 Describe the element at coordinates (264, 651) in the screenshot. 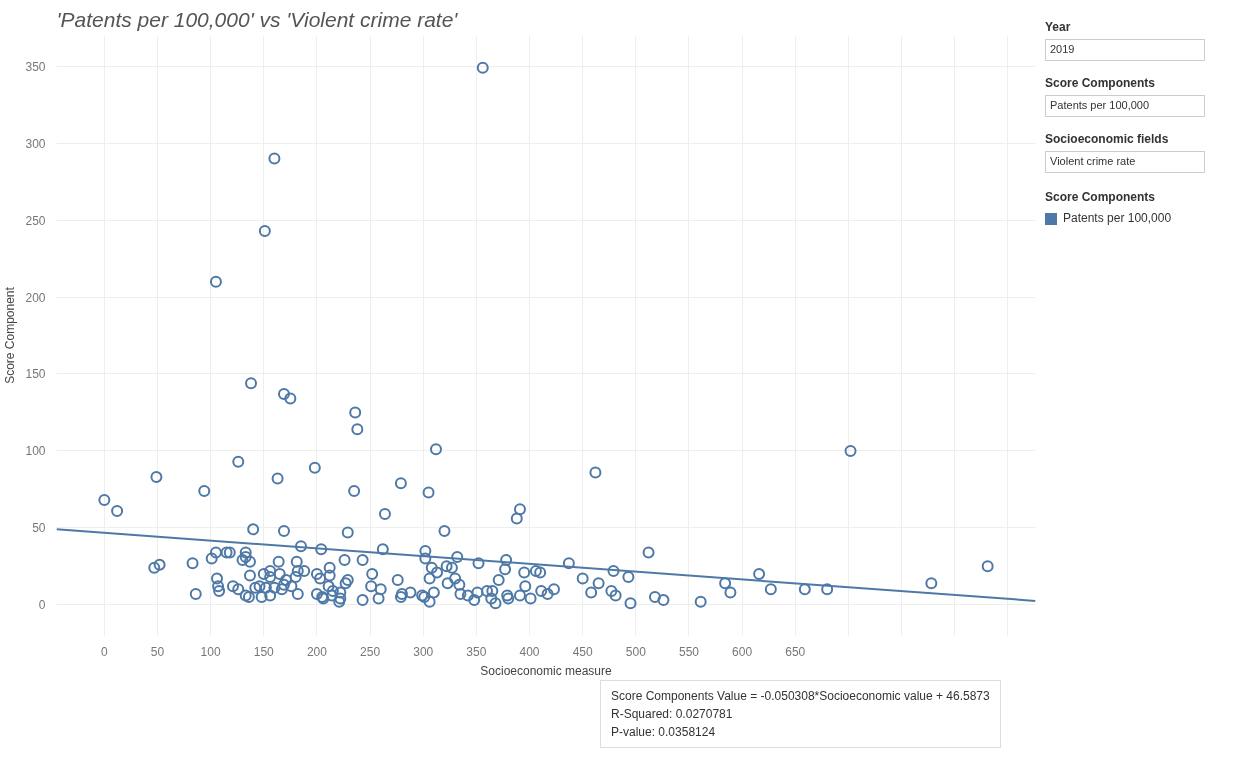

I see `x-tick-label: 150` at that location.